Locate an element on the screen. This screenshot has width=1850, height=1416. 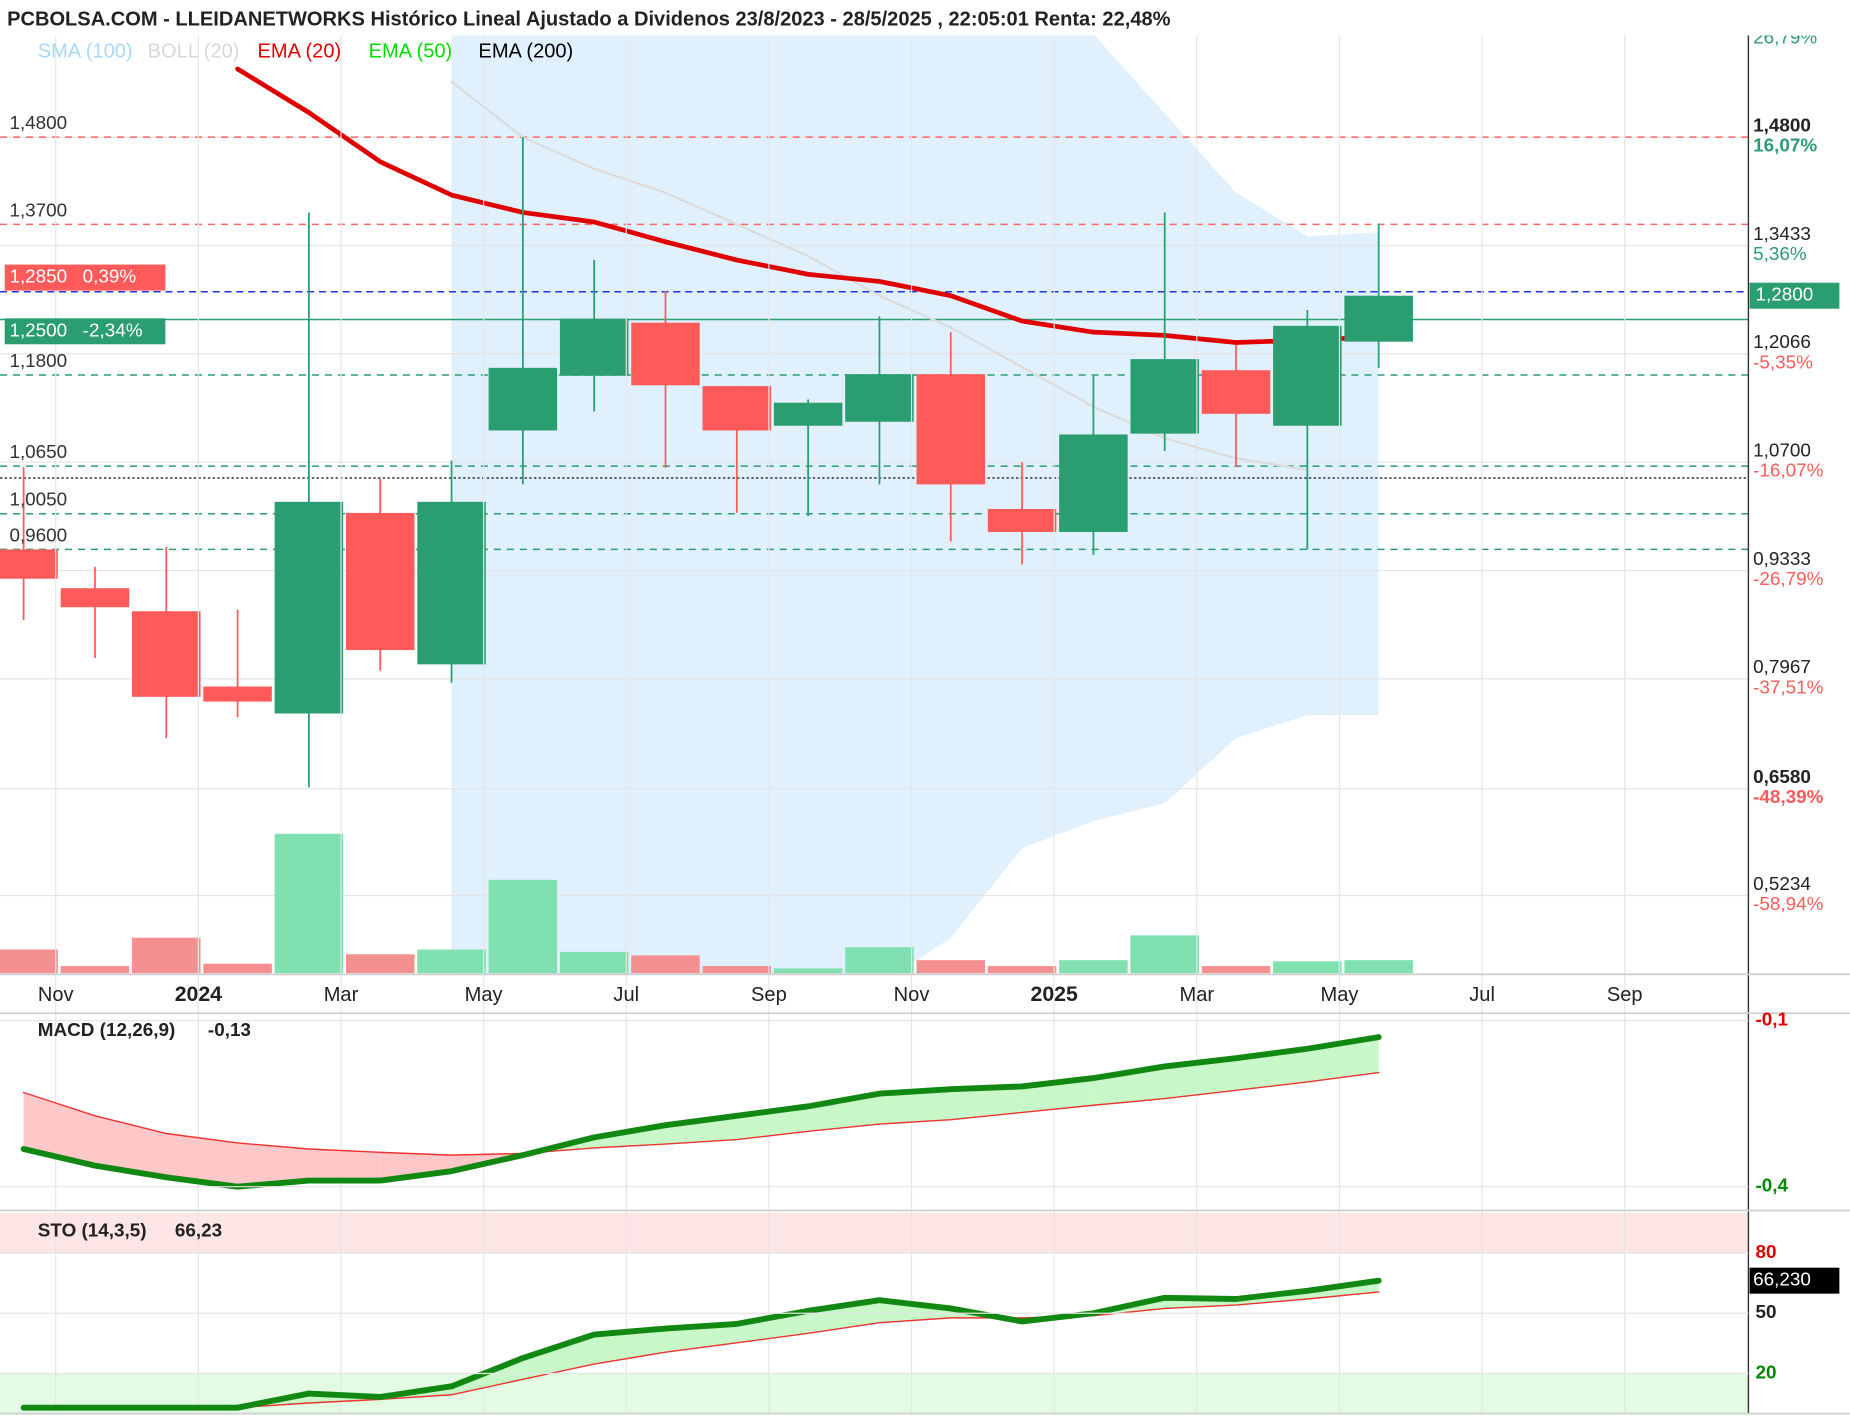
y-tick-label: 0,5234 is located at coordinates (1782, 884).